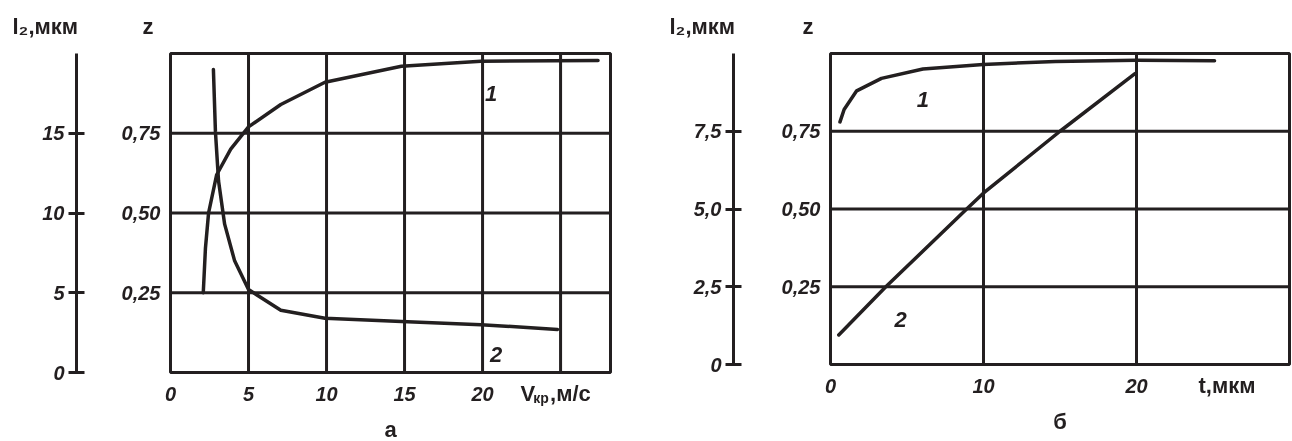  Describe the element at coordinates (405, 393) in the screenshot. I see `x-tick-label: 15` at that location.